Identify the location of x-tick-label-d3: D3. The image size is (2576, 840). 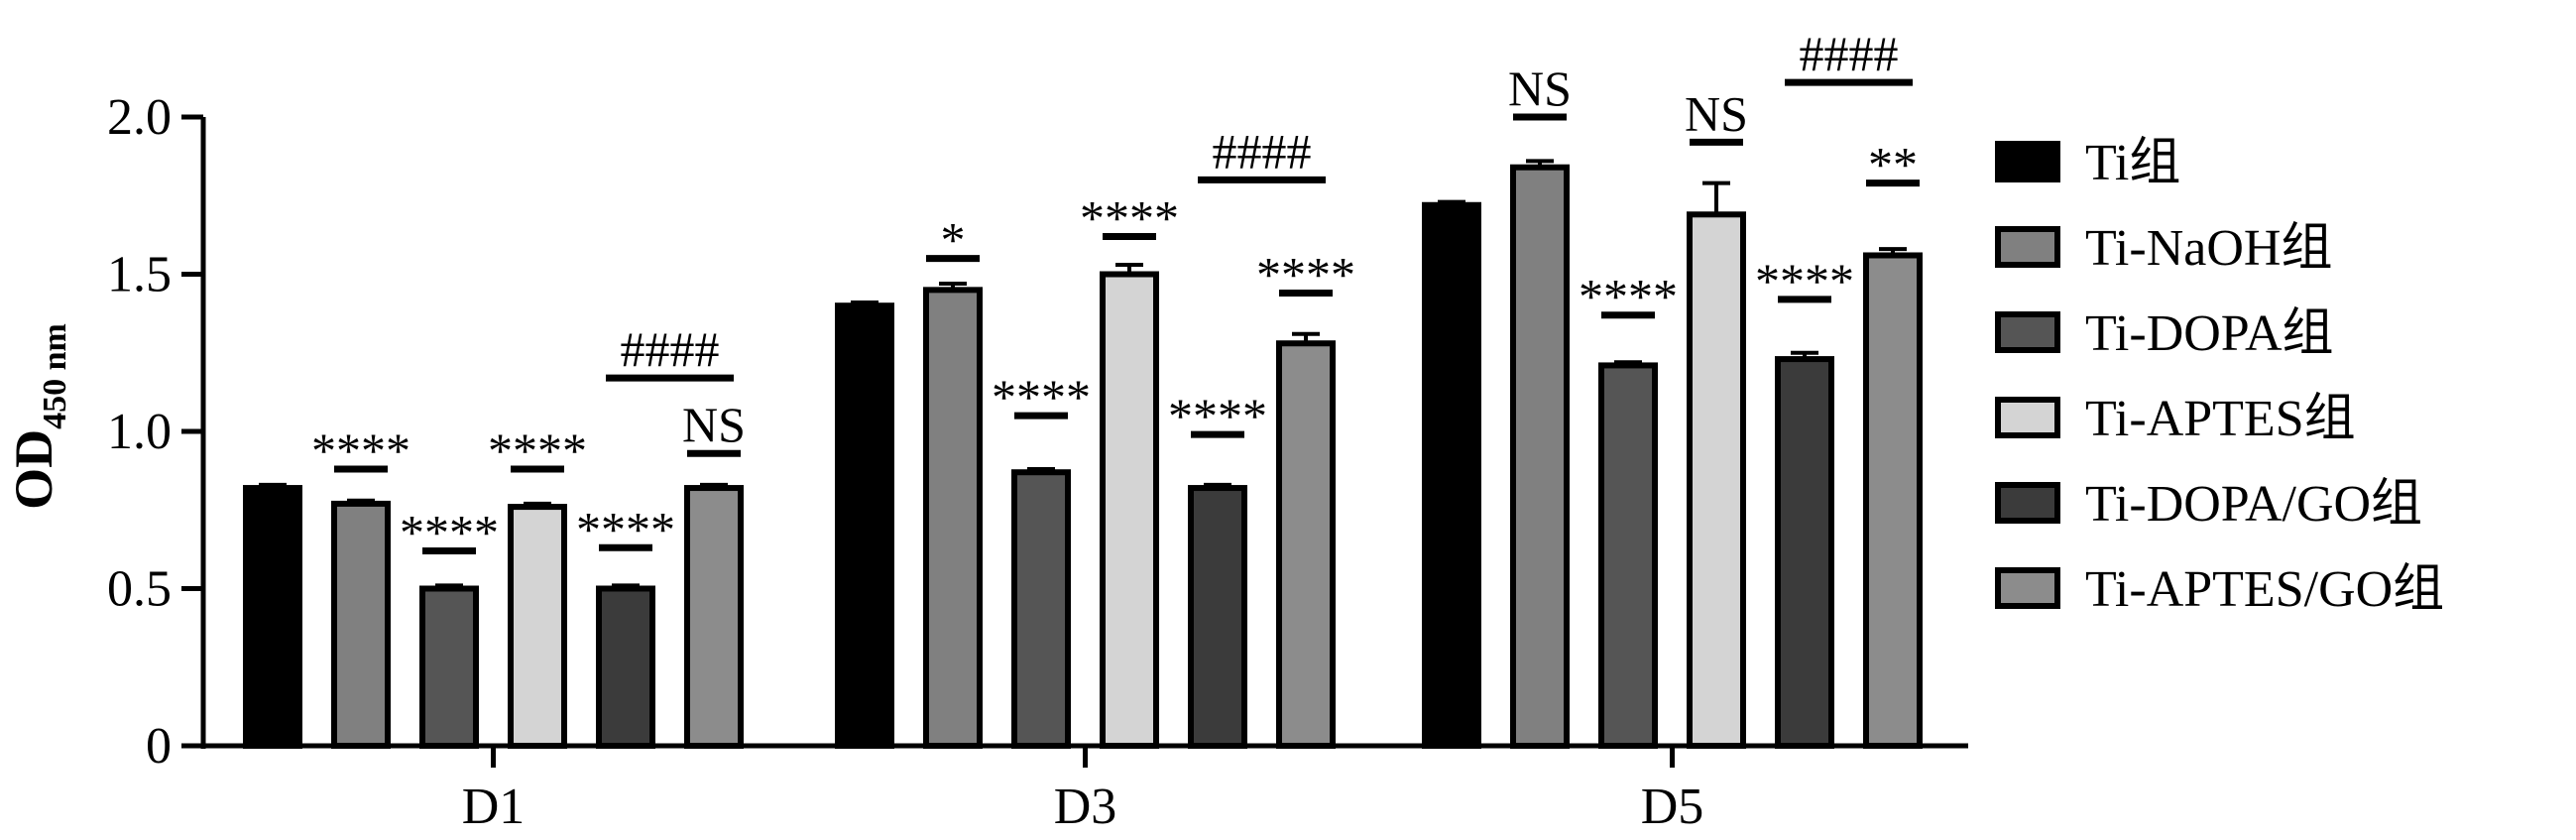
(1085, 807).